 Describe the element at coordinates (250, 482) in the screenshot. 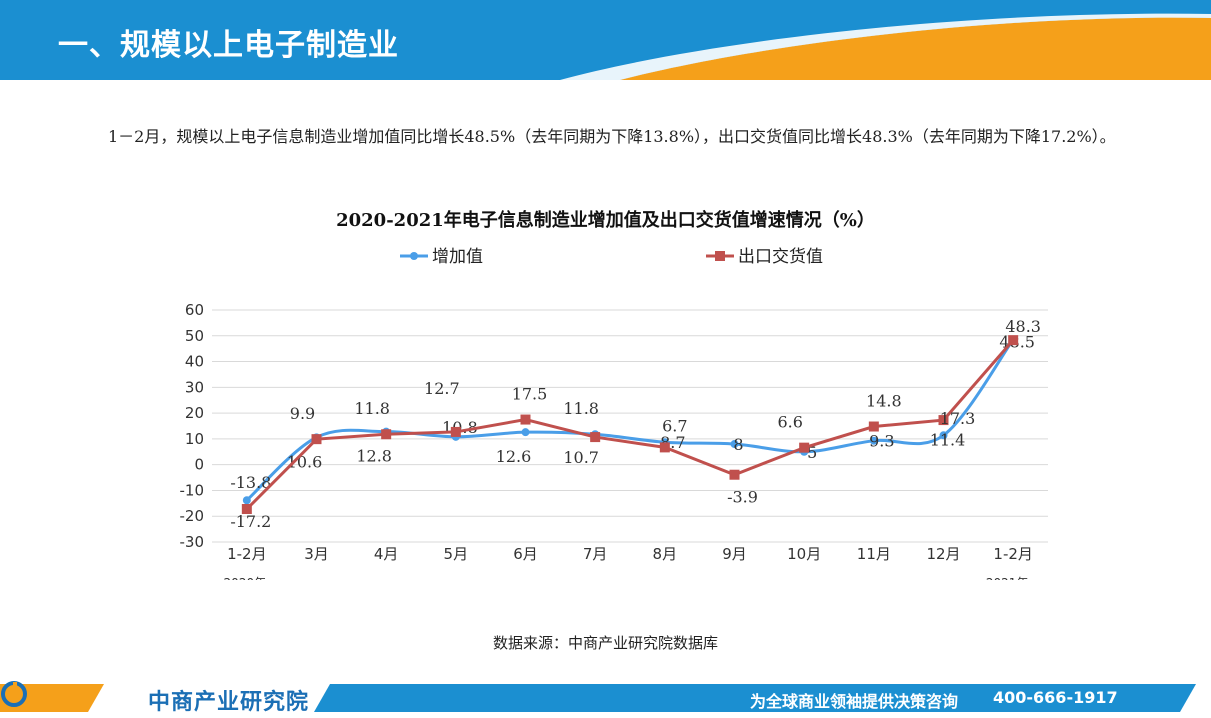

I see `data-label: -13.8` at that location.